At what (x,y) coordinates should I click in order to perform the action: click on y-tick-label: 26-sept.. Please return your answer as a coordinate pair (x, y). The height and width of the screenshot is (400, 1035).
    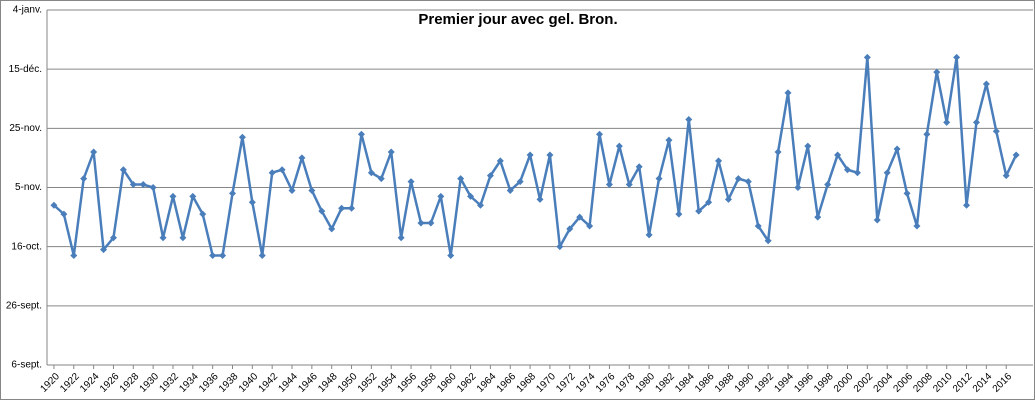
    Looking at the image, I should click on (24, 305).